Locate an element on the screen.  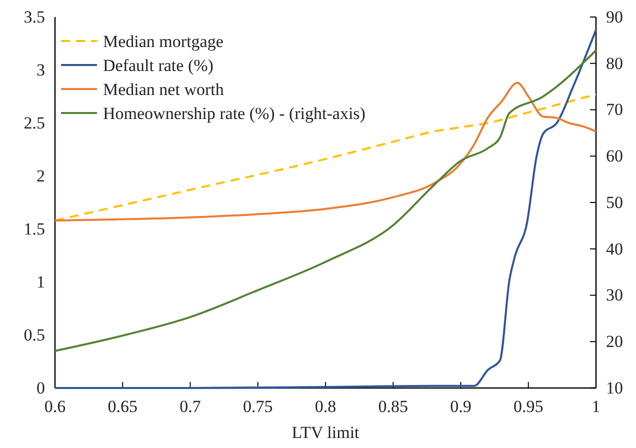
legend-label: Median mortgage is located at coordinates (163, 41).